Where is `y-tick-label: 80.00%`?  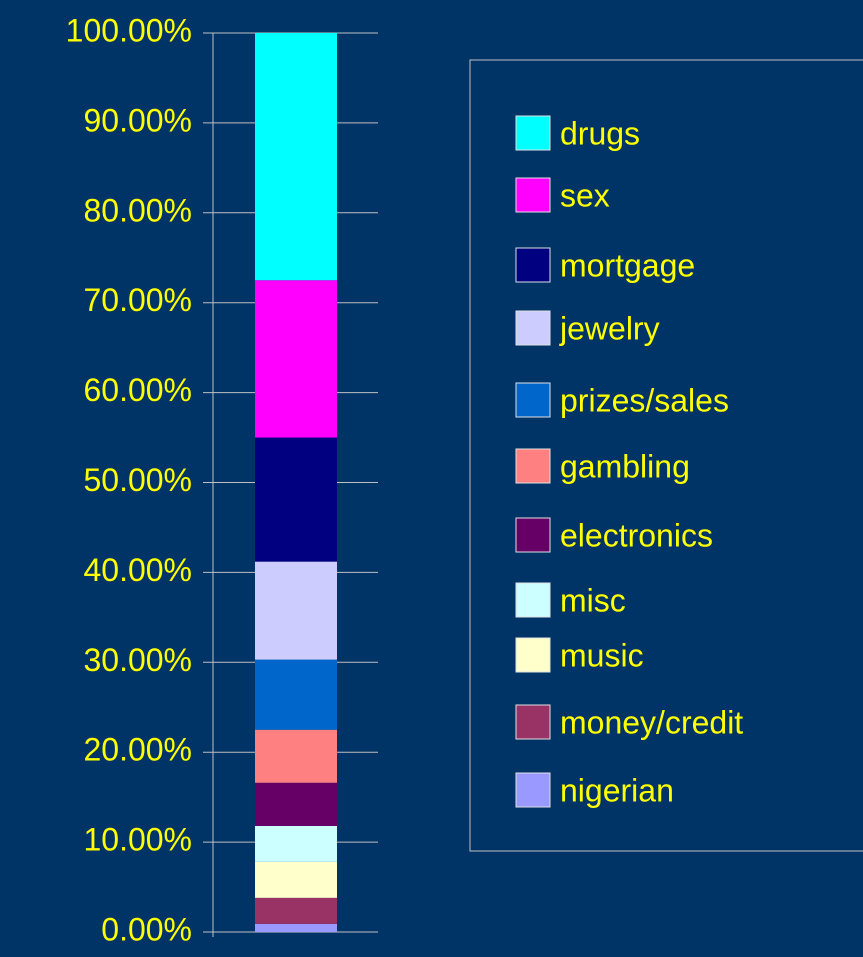 y-tick-label: 80.00% is located at coordinates (137, 210).